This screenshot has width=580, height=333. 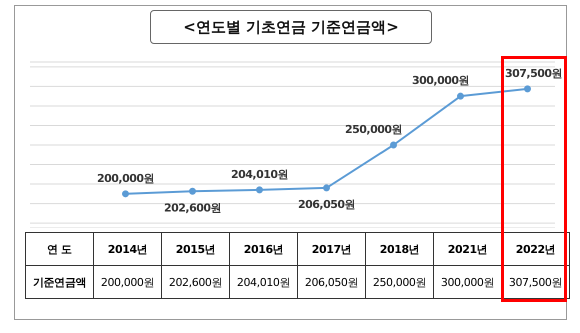 I want to click on text: 300,000원, so click(x=441, y=81).